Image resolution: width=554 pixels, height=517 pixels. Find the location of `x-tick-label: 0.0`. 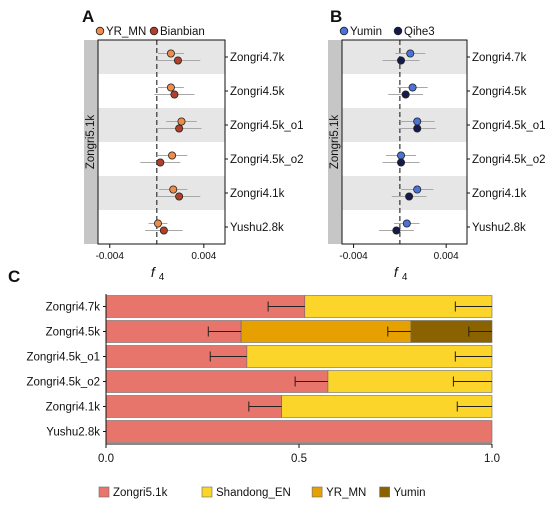

x-tick-label: 0.0 is located at coordinates (106, 459).